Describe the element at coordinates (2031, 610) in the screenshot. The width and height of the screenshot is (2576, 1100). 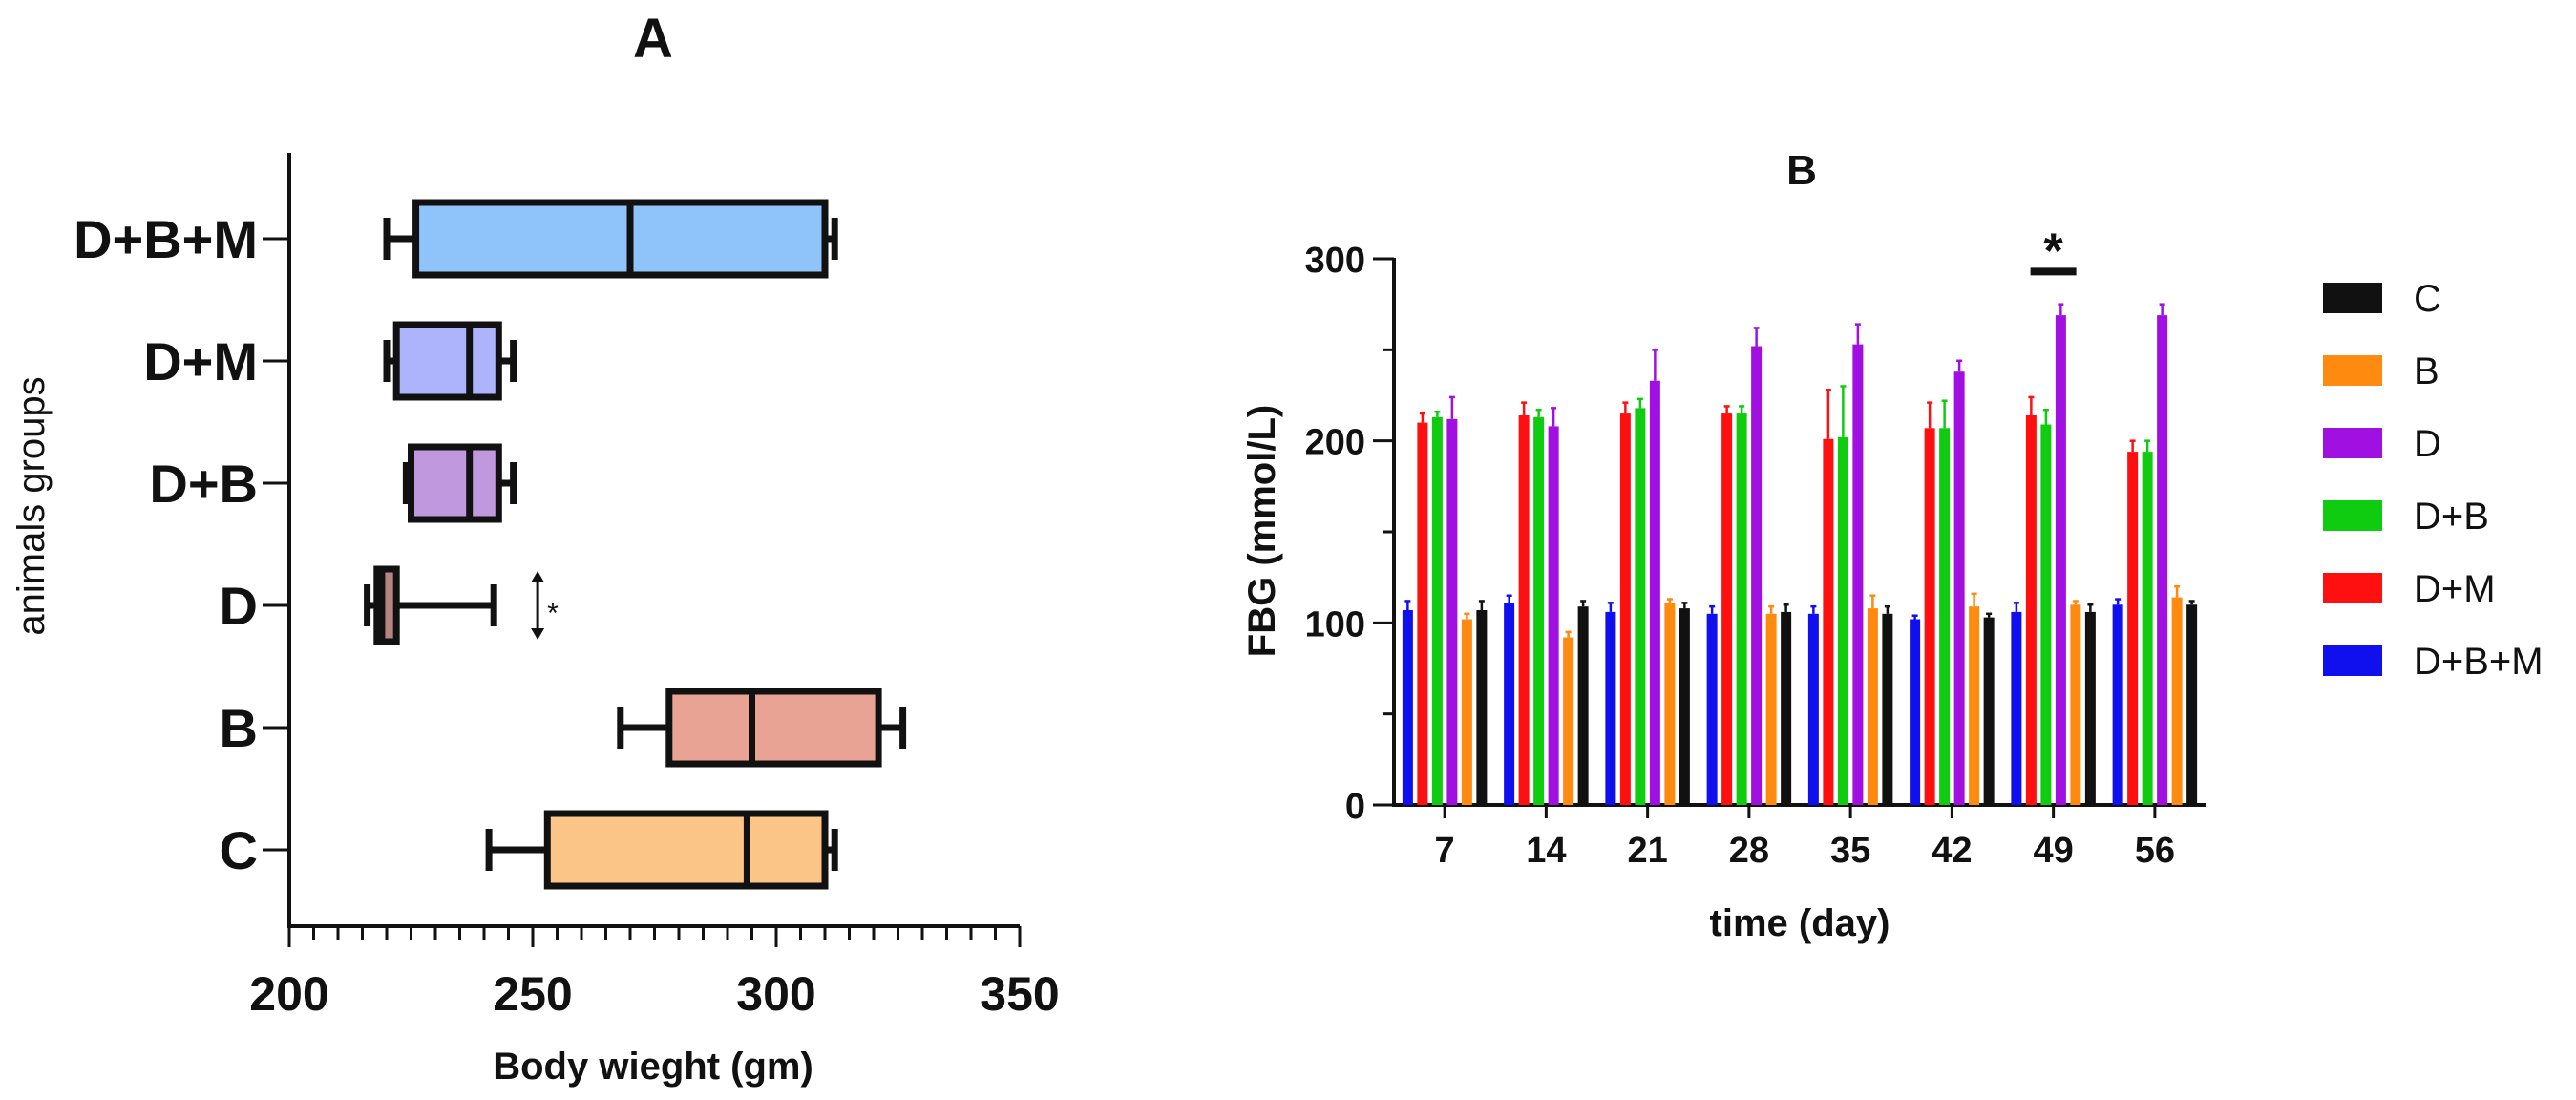
I see `bar-D+M-day-49` at that location.